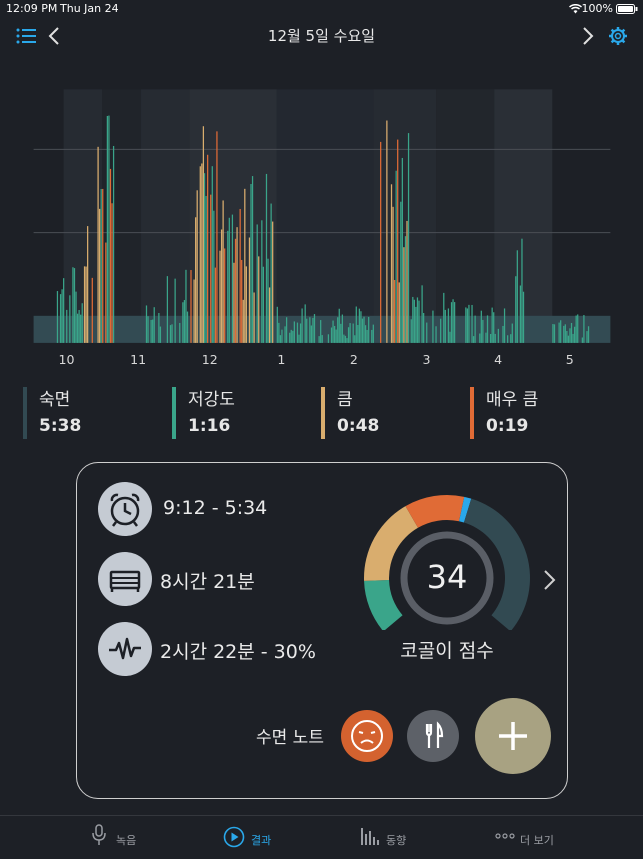 The height and width of the screenshot is (859, 643). I want to click on microphone-icon, so click(99, 834).